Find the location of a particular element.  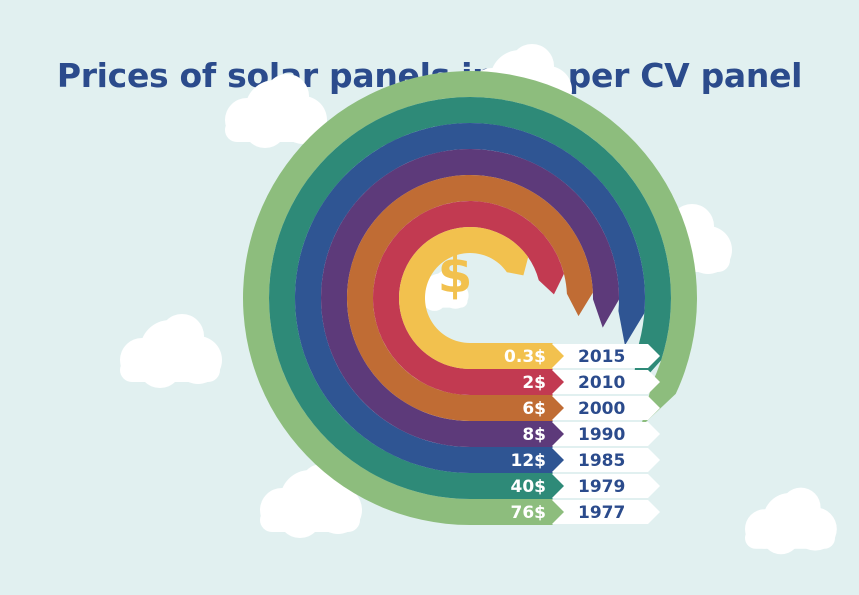

year-label: 1985 is located at coordinates (601, 461).